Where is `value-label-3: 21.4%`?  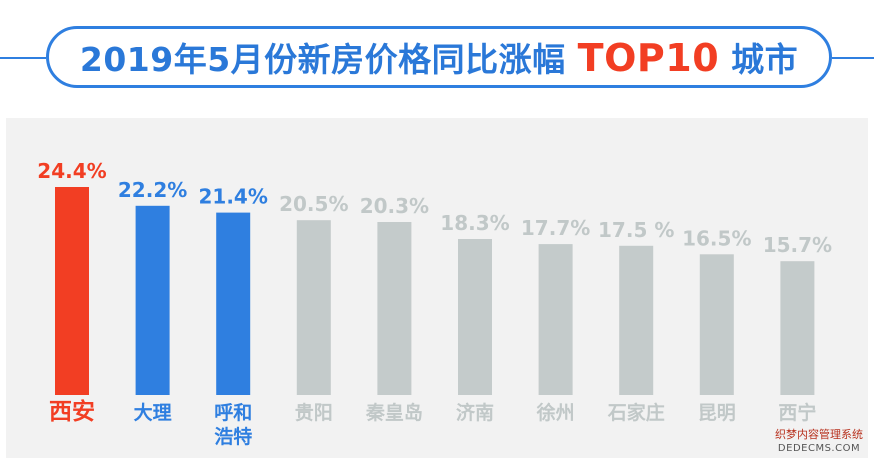
value-label-3: 21.4% is located at coordinates (233, 197).